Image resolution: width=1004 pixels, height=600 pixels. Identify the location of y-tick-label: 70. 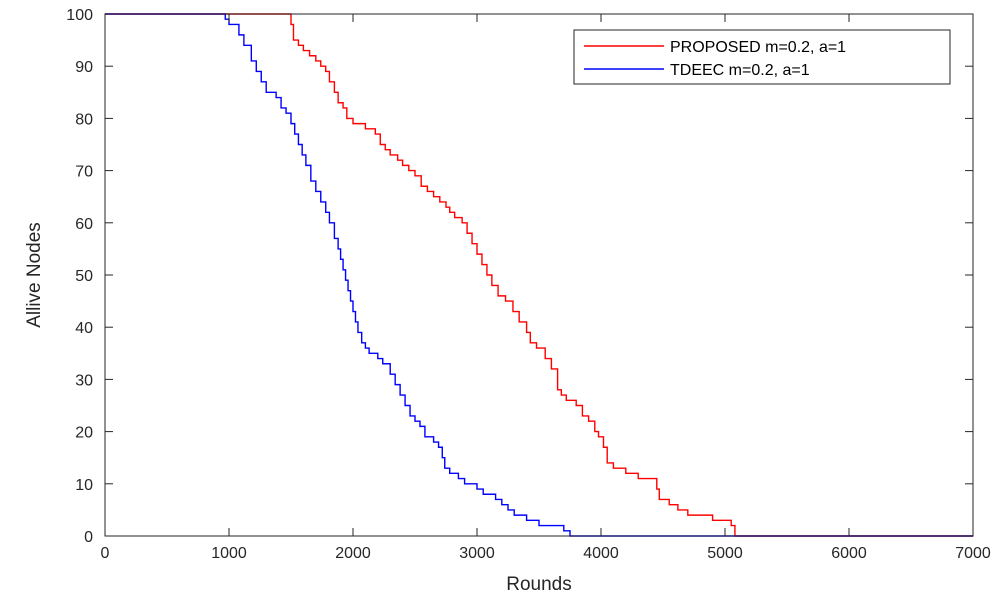
(84, 172).